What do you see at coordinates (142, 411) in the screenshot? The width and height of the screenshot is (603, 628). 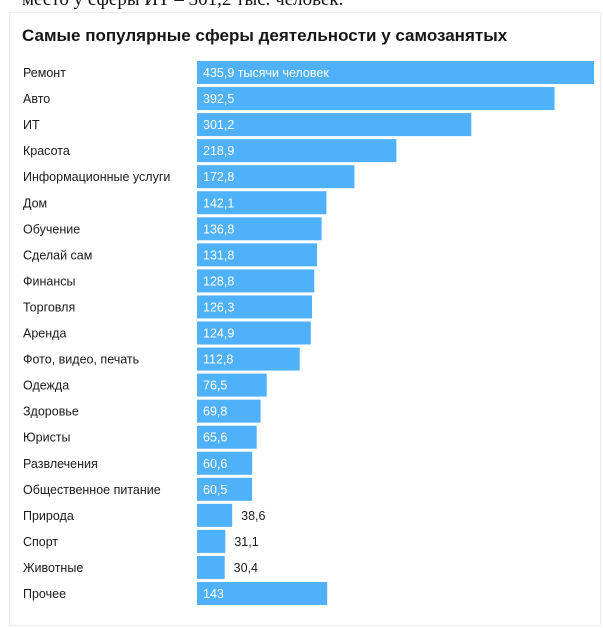 I see `bar-row: Здоровье 69,8` at bounding box center [142, 411].